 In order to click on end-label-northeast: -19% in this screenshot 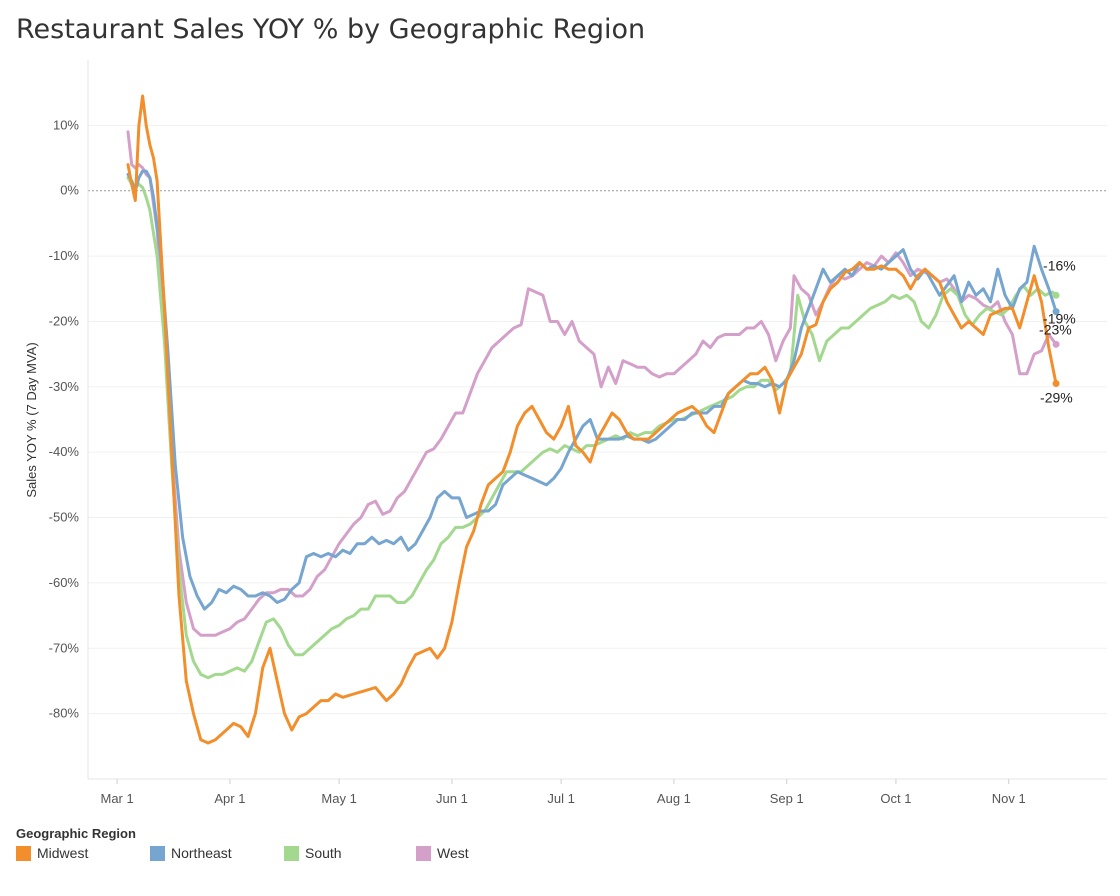, I will do `click(1059, 319)`.